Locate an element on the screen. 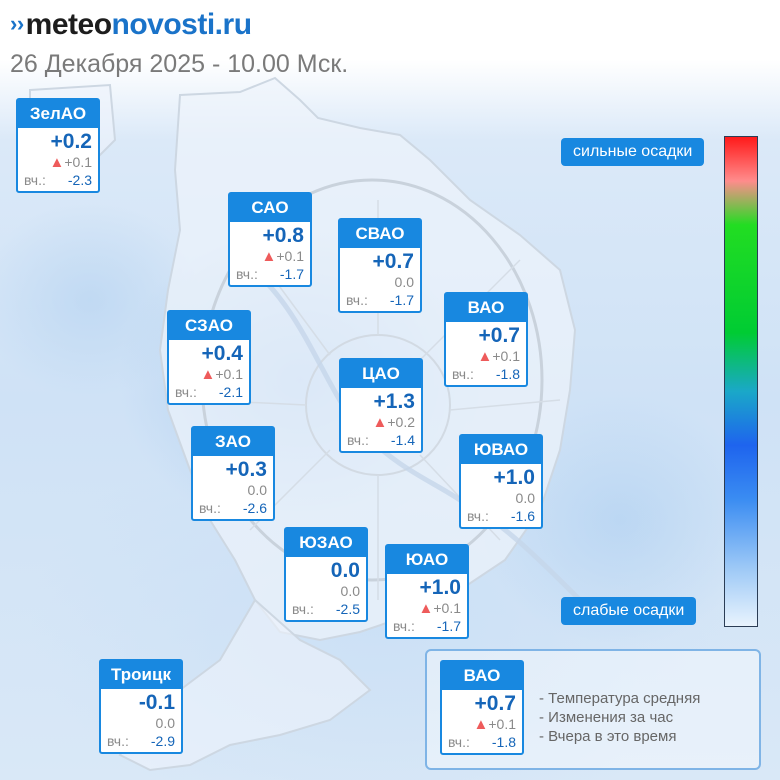 This screenshot has height=780, width=780. yesterday-row: вч.: -1.4 is located at coordinates (381, 441).